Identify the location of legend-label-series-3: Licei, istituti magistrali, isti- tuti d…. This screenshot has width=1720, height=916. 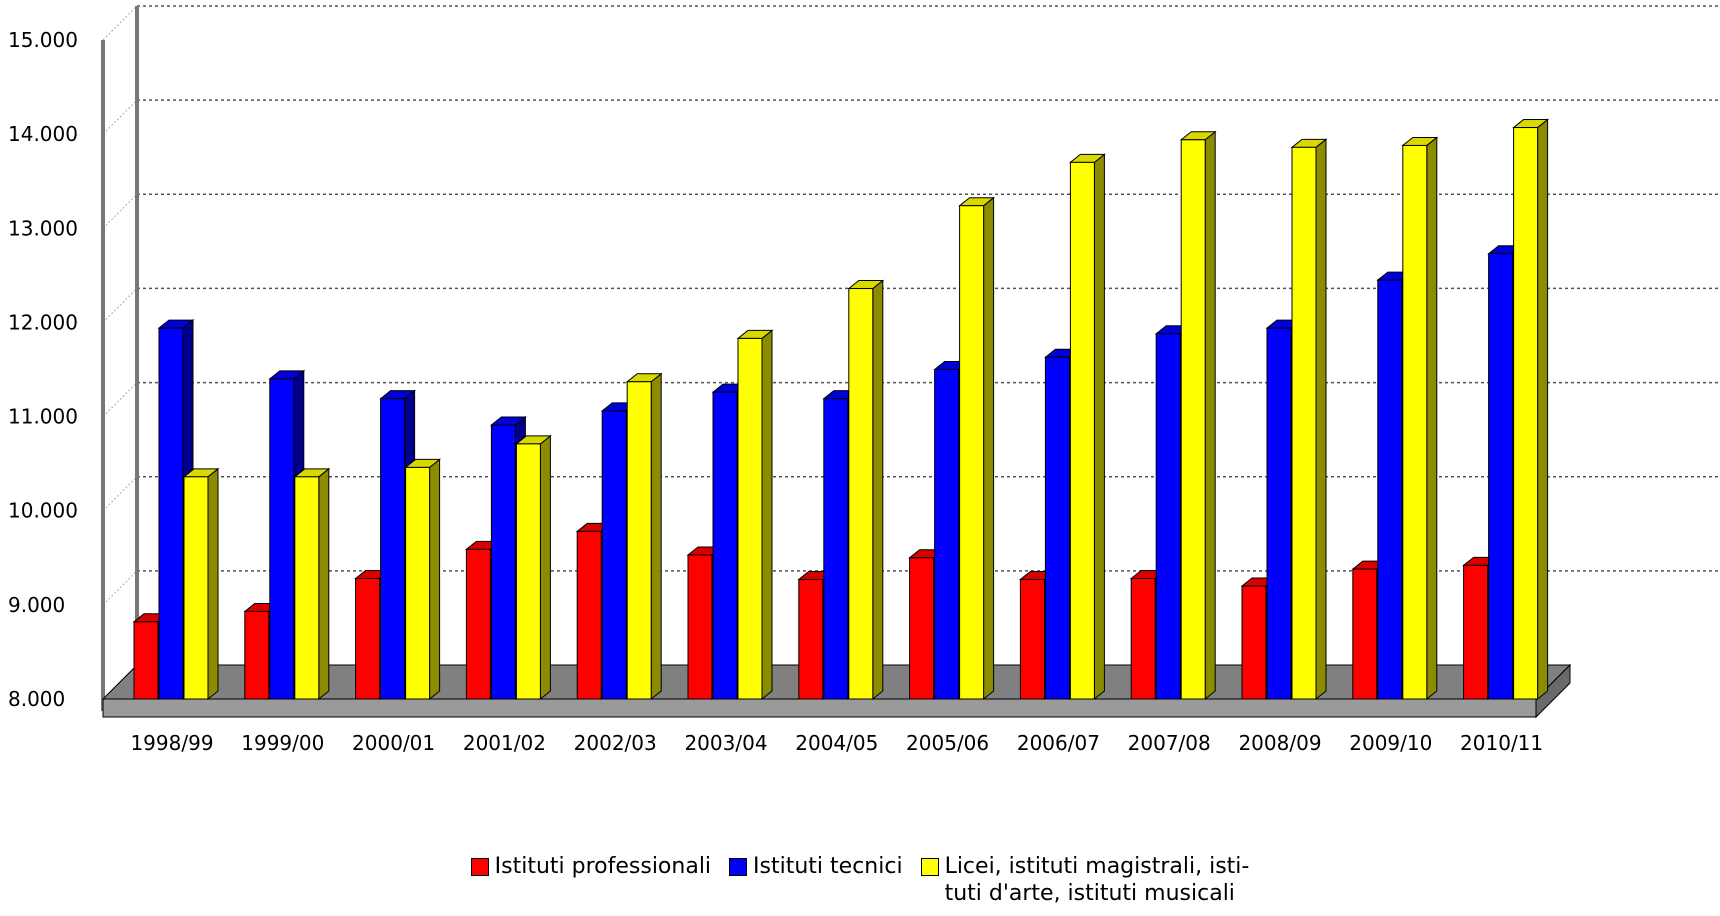
(1097, 880).